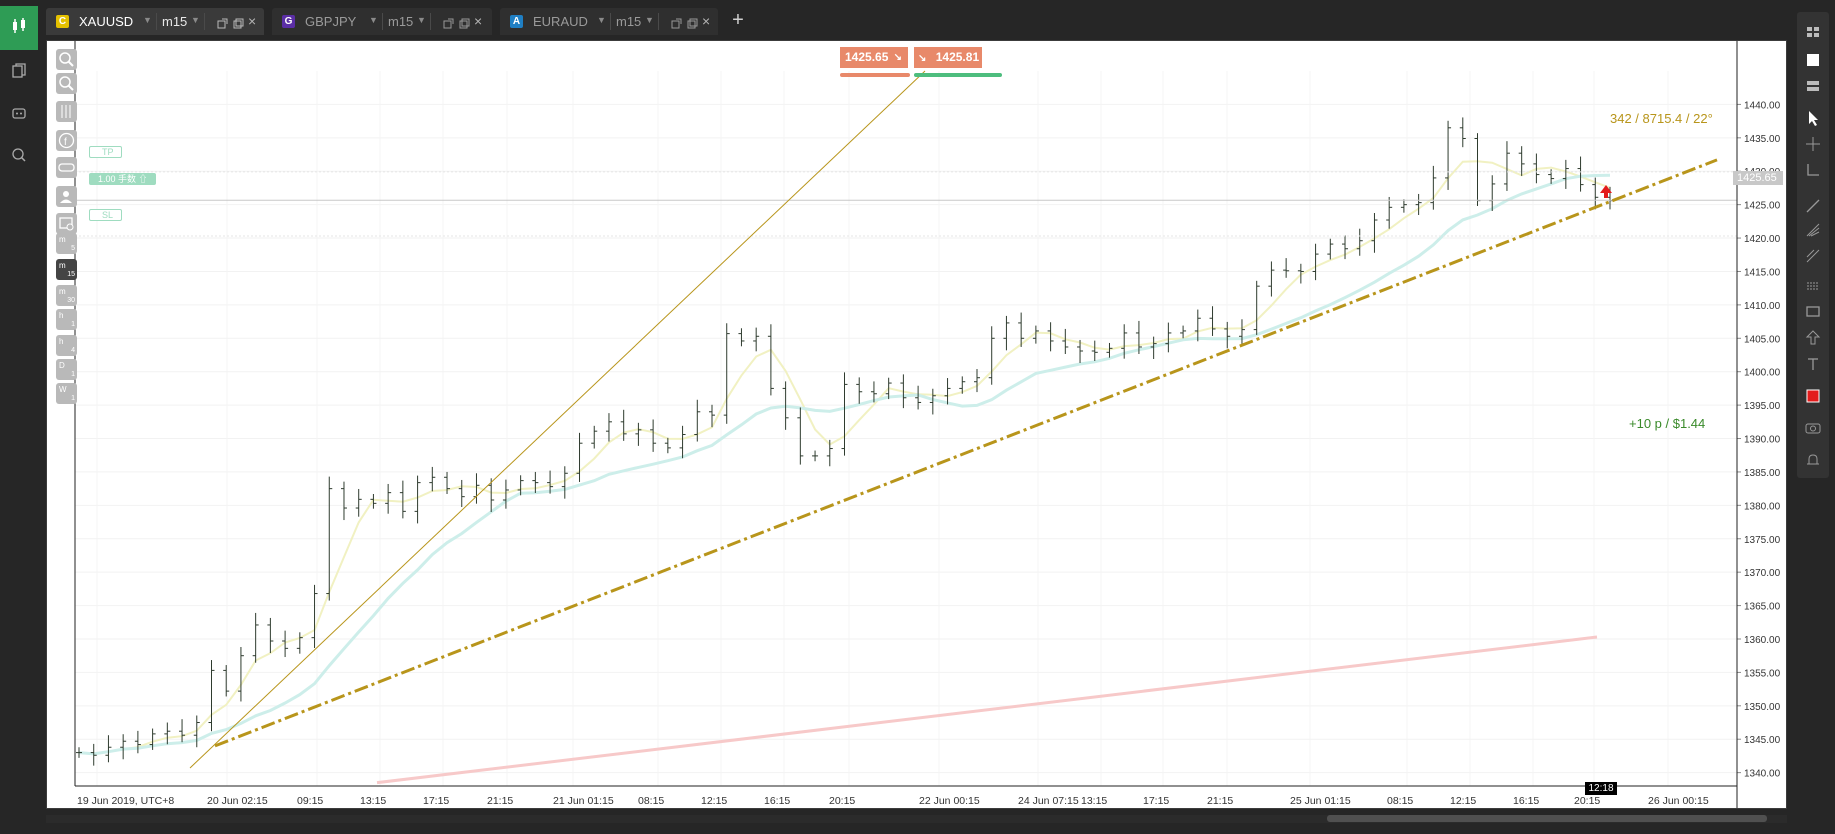 The width and height of the screenshot is (1835, 834). I want to click on grid-layout-button, so click(1813, 32).